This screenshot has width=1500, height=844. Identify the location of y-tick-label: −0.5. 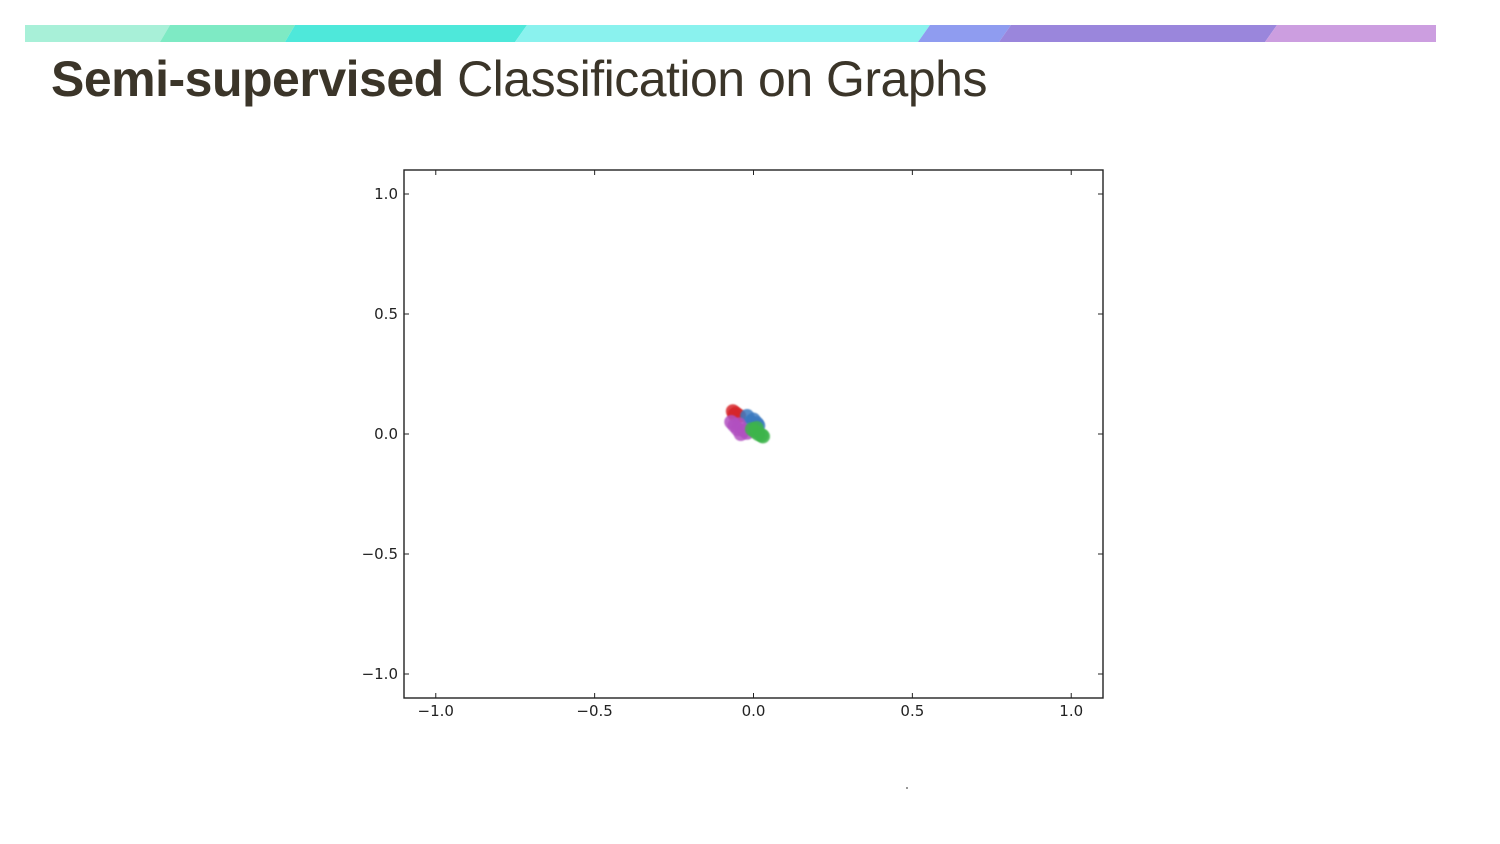
(380, 554).